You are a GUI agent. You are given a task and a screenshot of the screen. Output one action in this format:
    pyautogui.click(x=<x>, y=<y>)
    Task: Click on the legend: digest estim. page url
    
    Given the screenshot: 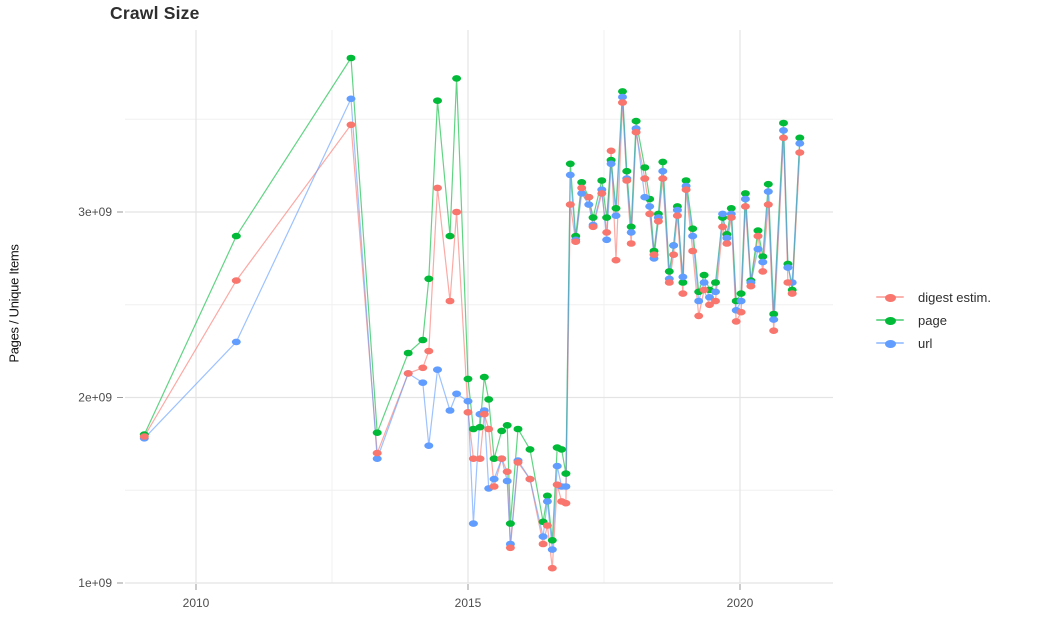 What is the action you would take?
    pyautogui.click(x=933, y=320)
    